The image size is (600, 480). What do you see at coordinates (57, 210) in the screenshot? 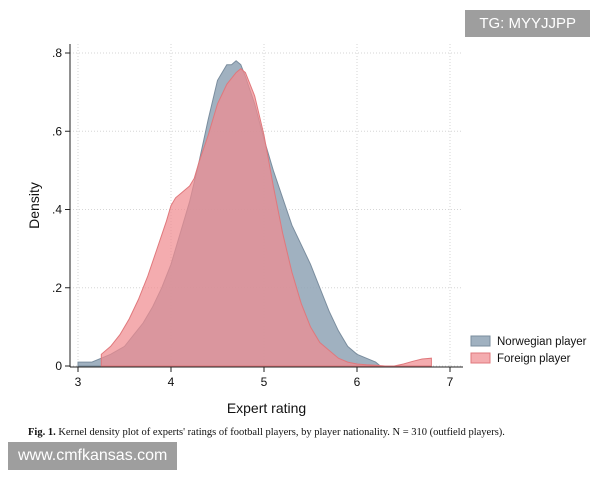
I see `y-tick-label: .4` at bounding box center [57, 210].